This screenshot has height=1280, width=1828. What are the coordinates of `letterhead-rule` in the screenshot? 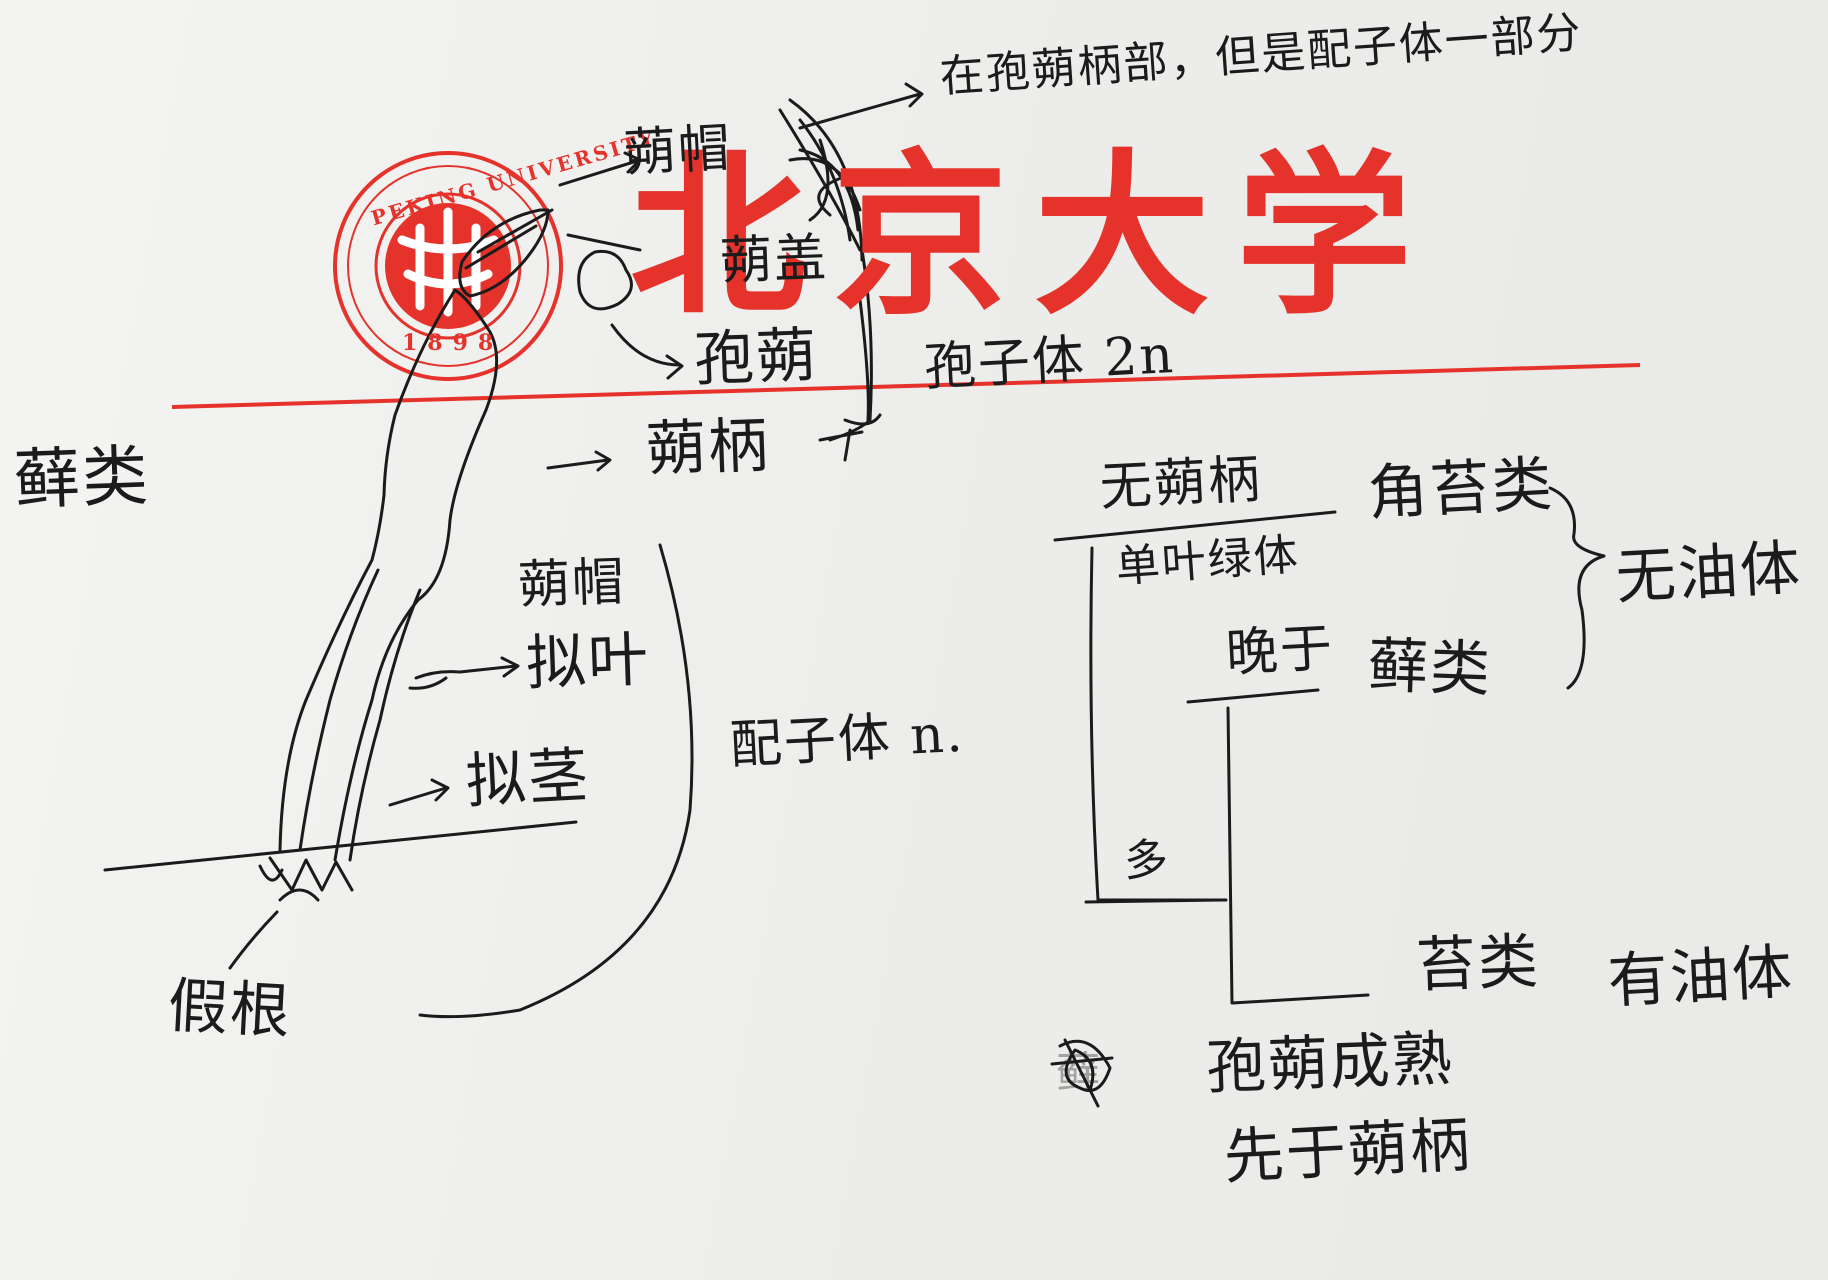 It's located at (906, 386).